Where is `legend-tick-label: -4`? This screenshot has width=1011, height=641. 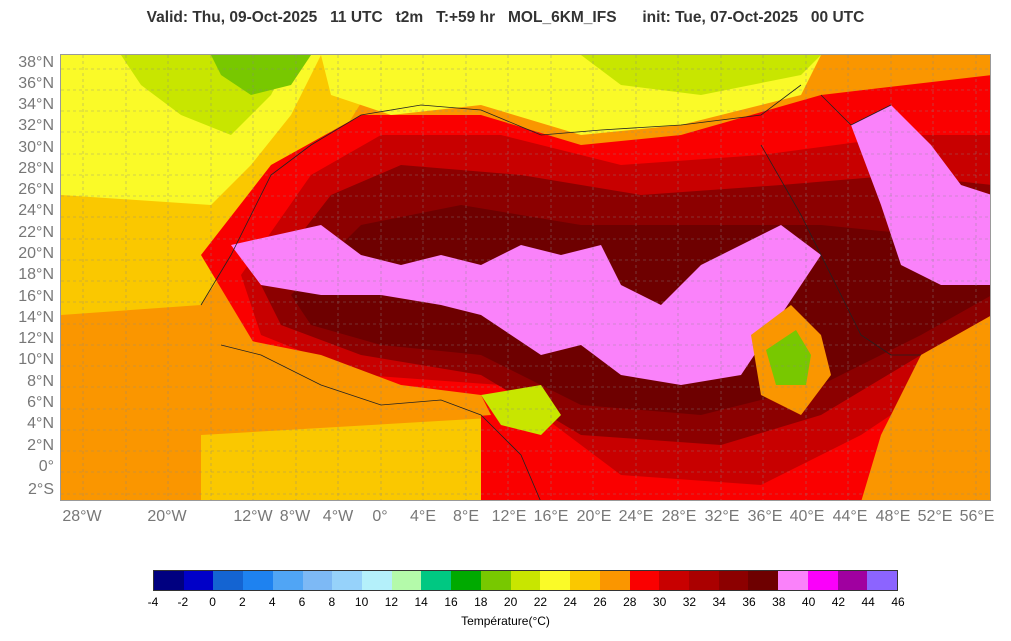
legend-tick-label: -4 is located at coordinates (153, 602).